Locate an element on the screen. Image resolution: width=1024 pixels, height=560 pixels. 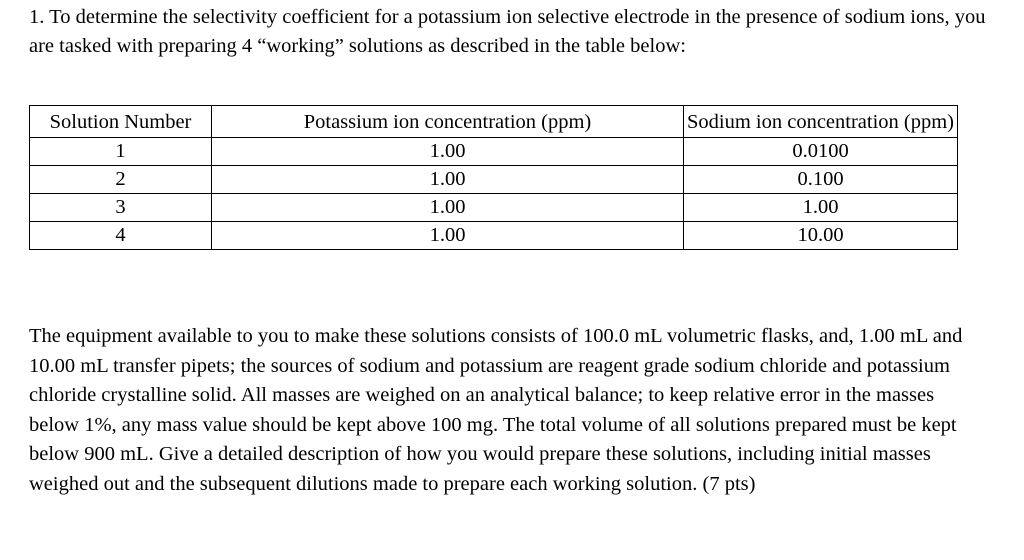
table-row: 3 1.00 1.00 is located at coordinates (493, 207).